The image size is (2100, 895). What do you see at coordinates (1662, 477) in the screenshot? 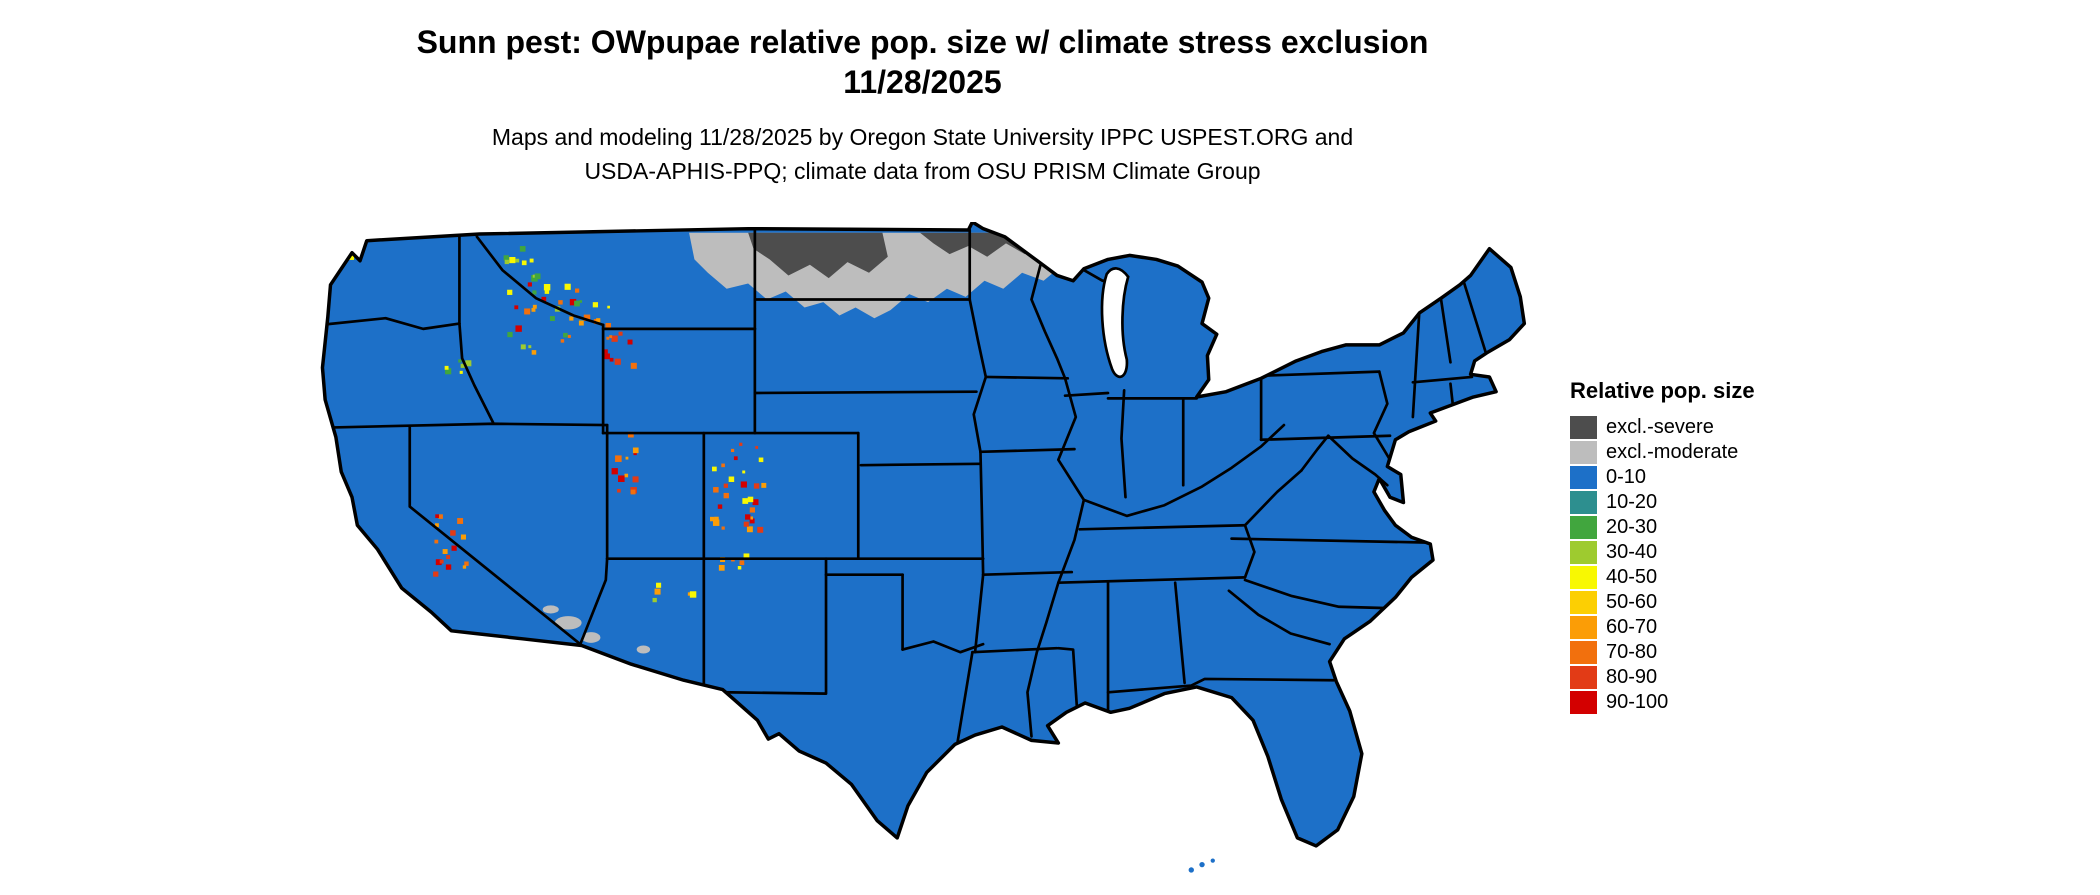
I see `legend-item: 0-10` at bounding box center [1662, 477].